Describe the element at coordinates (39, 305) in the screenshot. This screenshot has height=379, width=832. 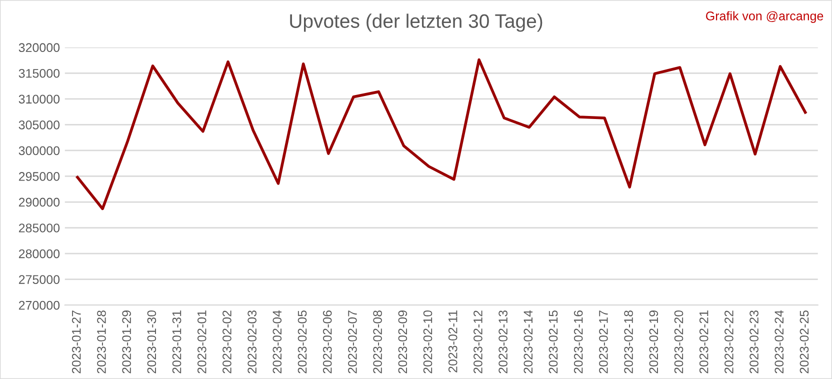
I see `y-tick-label: 270000` at that location.